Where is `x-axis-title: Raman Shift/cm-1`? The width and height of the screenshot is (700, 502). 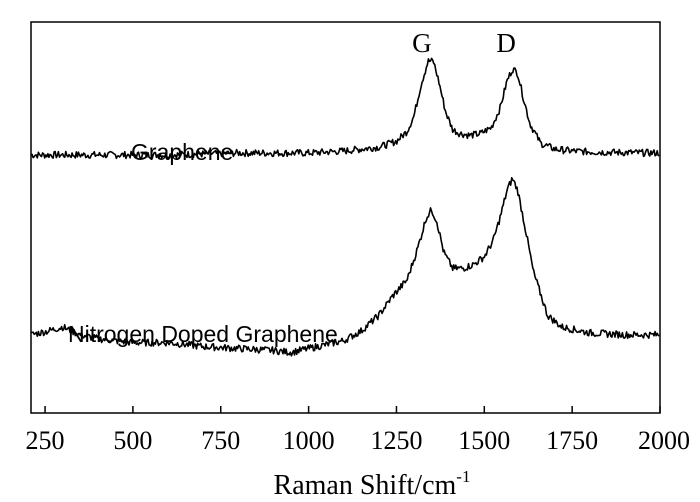 x-axis-title: Raman Shift/cm-1 is located at coordinates (372, 484).